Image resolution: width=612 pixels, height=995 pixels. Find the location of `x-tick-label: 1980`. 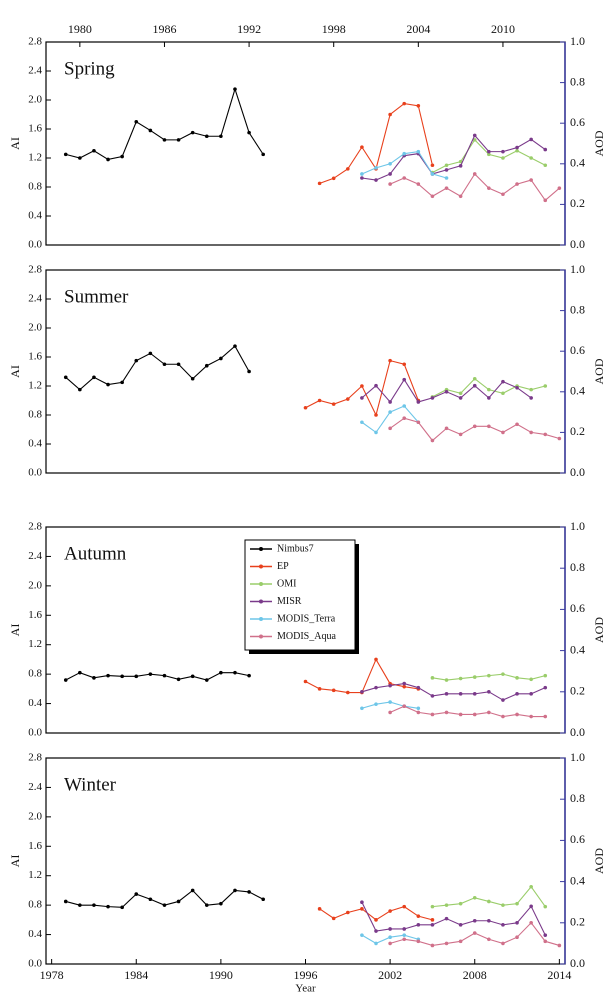

x-tick-label: 1980 is located at coordinates (80, 29).